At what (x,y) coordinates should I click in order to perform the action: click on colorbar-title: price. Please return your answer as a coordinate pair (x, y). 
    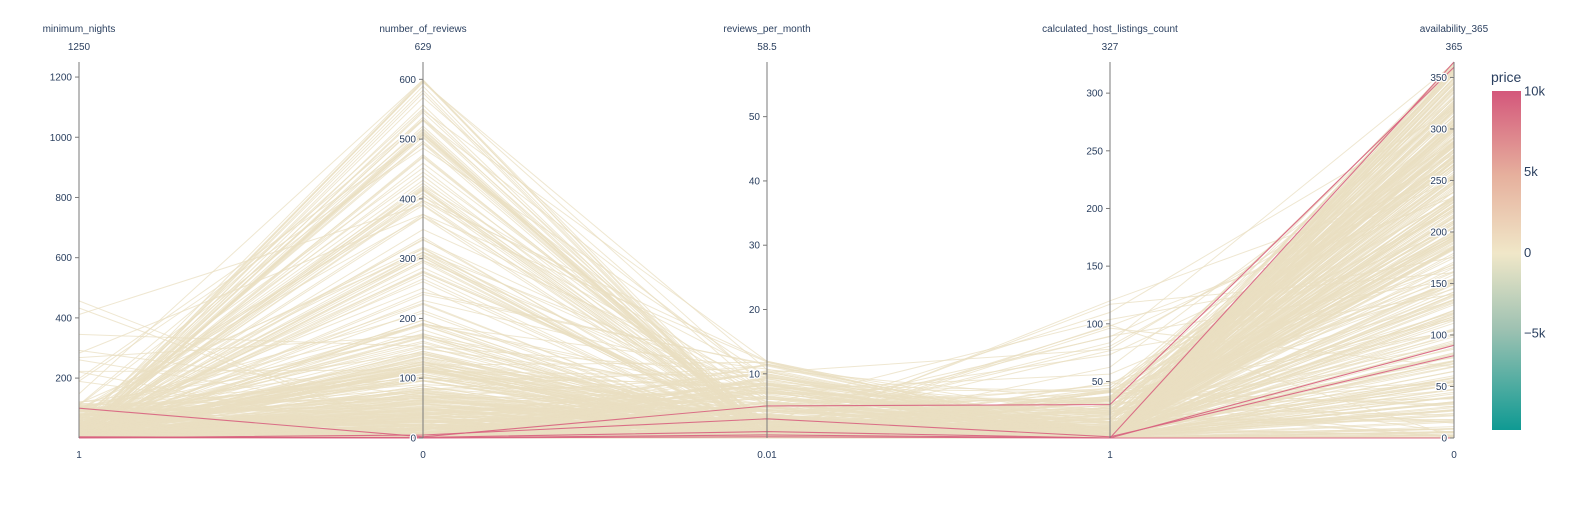
    Looking at the image, I should click on (1506, 77).